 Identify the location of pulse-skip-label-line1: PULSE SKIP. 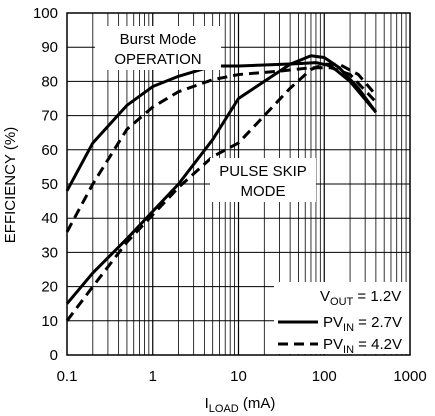
(263, 171).